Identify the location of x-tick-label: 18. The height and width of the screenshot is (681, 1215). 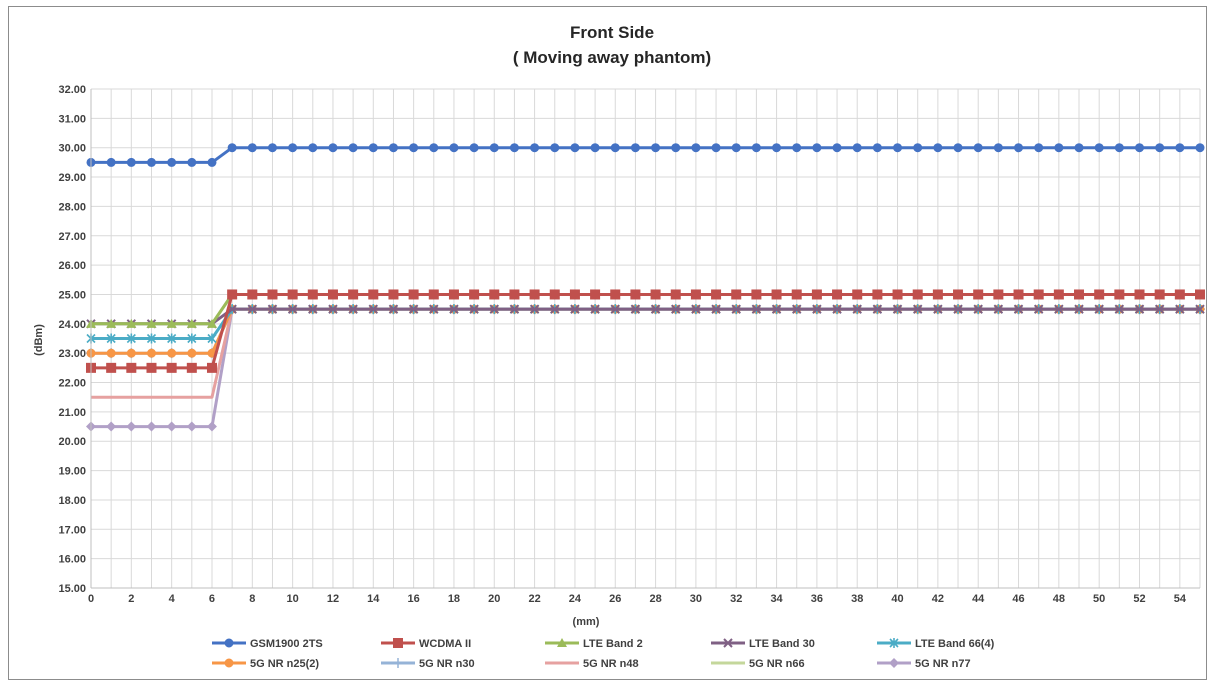
(454, 599).